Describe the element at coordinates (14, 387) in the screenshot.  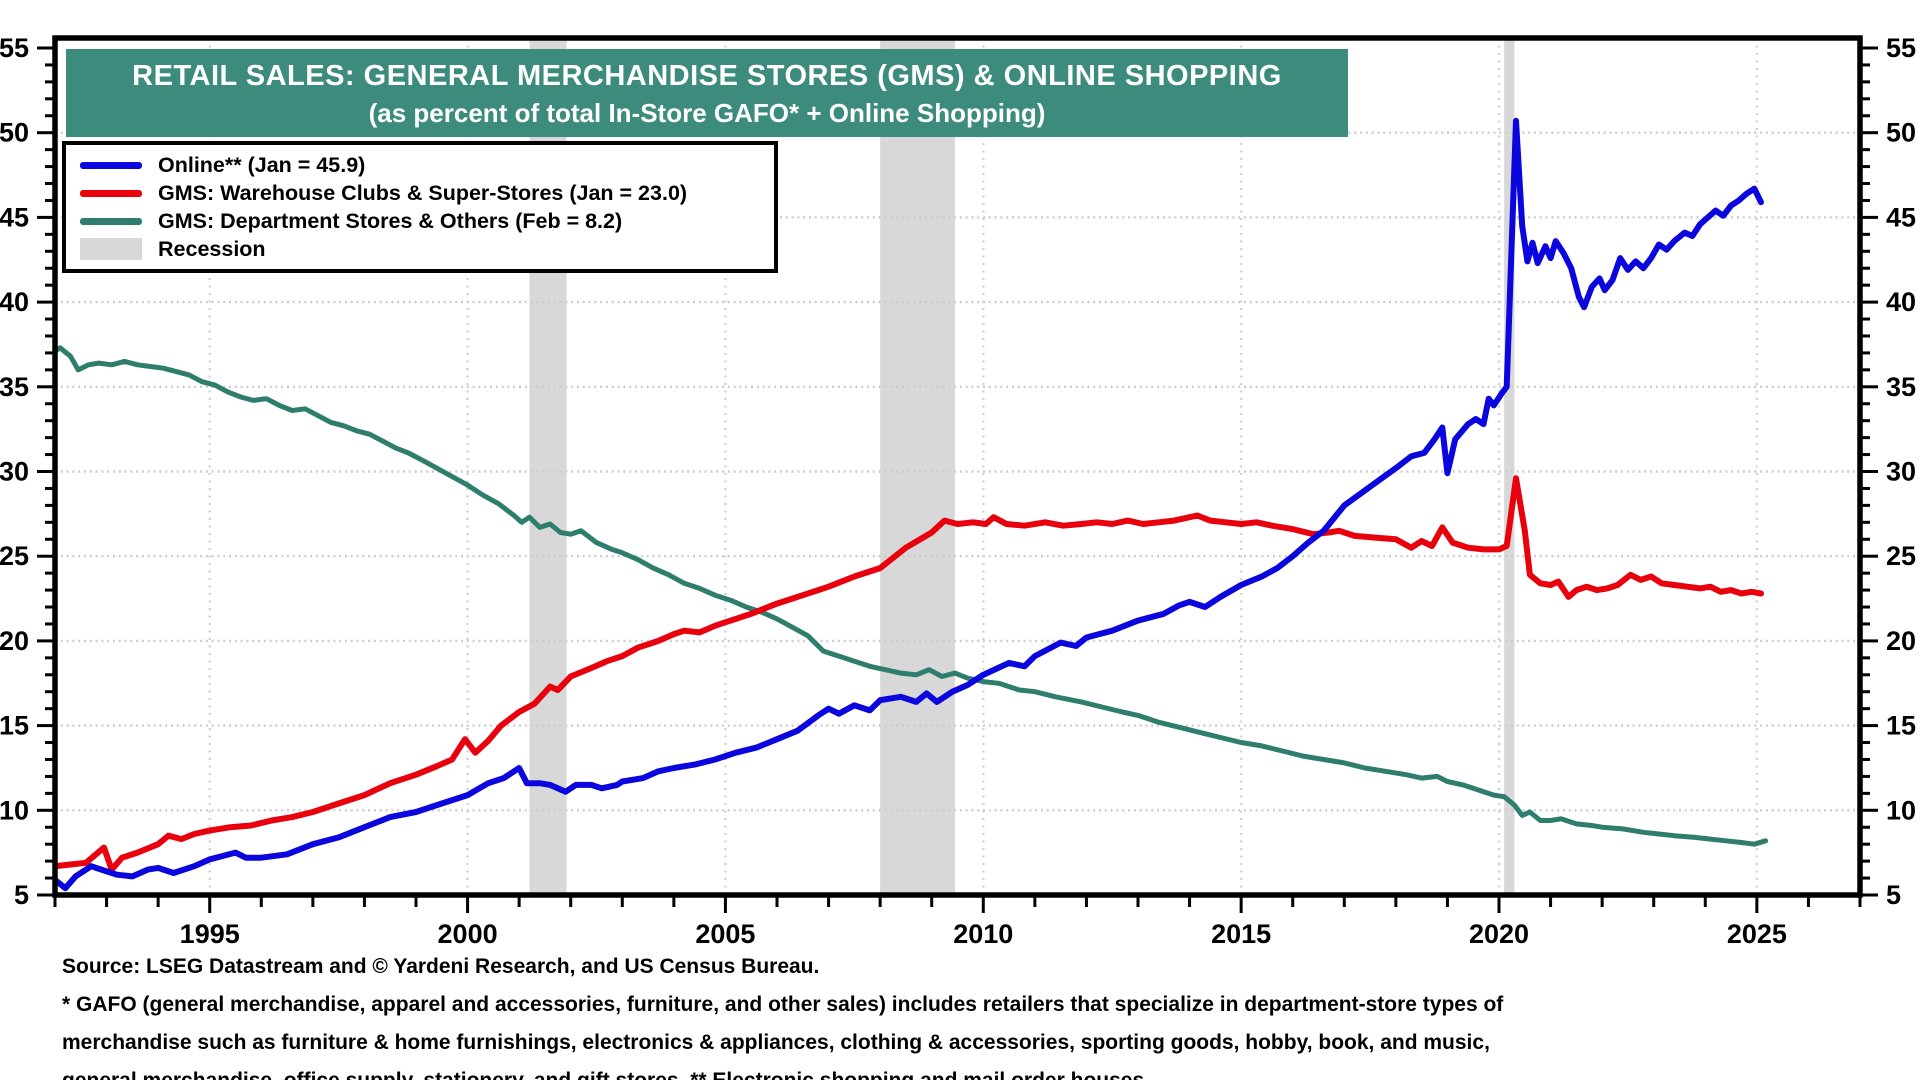
I see `y-tick-label-left: 35` at that location.